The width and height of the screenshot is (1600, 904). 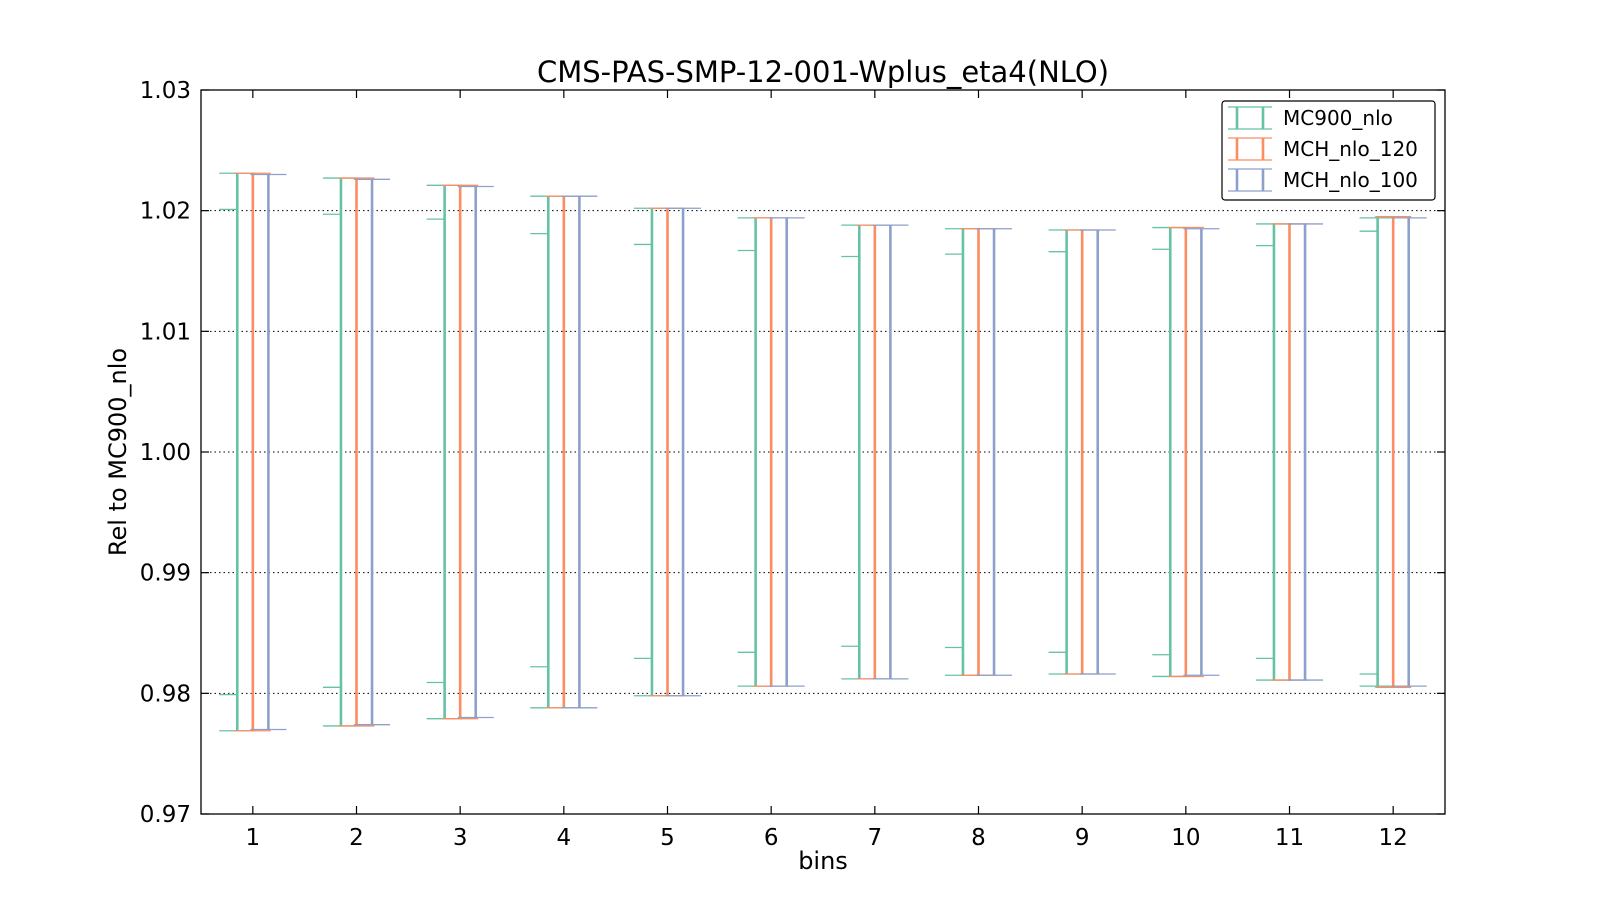 I want to click on y-tick-label: 0.98, so click(x=165, y=694).